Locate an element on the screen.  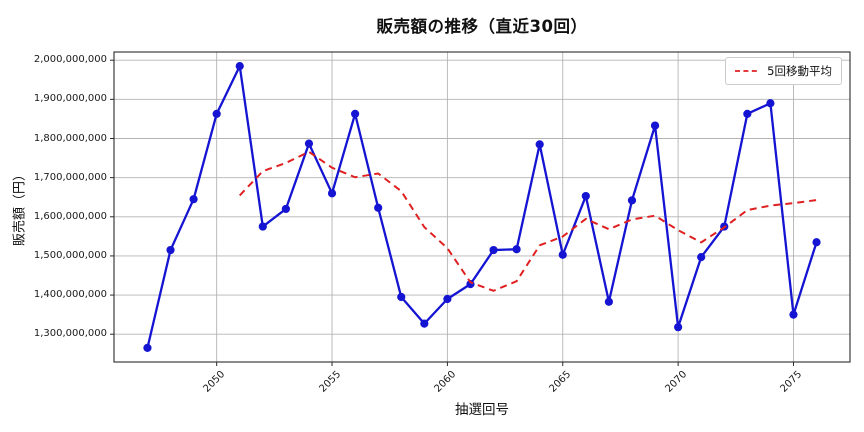
legend-dashed-line-sample is located at coordinates (747, 71).